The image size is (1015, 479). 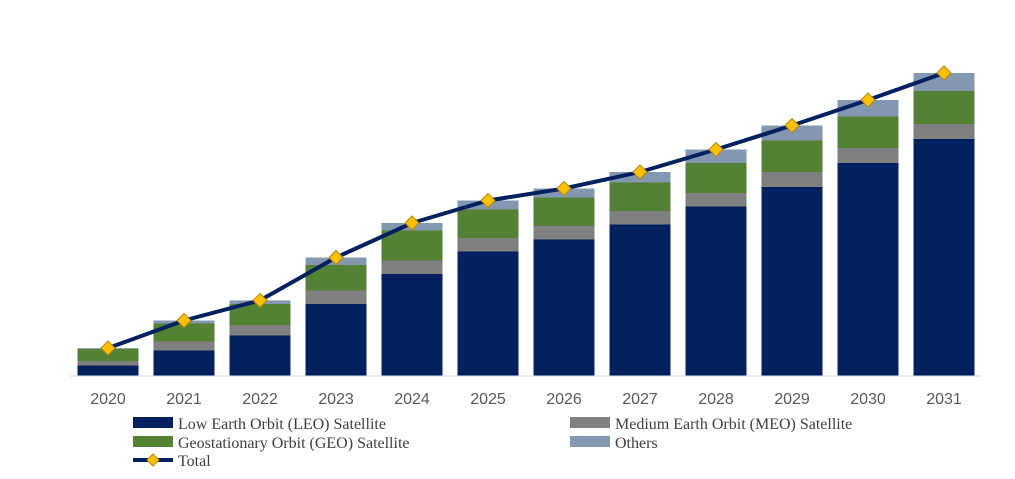 I want to click on bar-meo-2022, so click(x=260, y=330).